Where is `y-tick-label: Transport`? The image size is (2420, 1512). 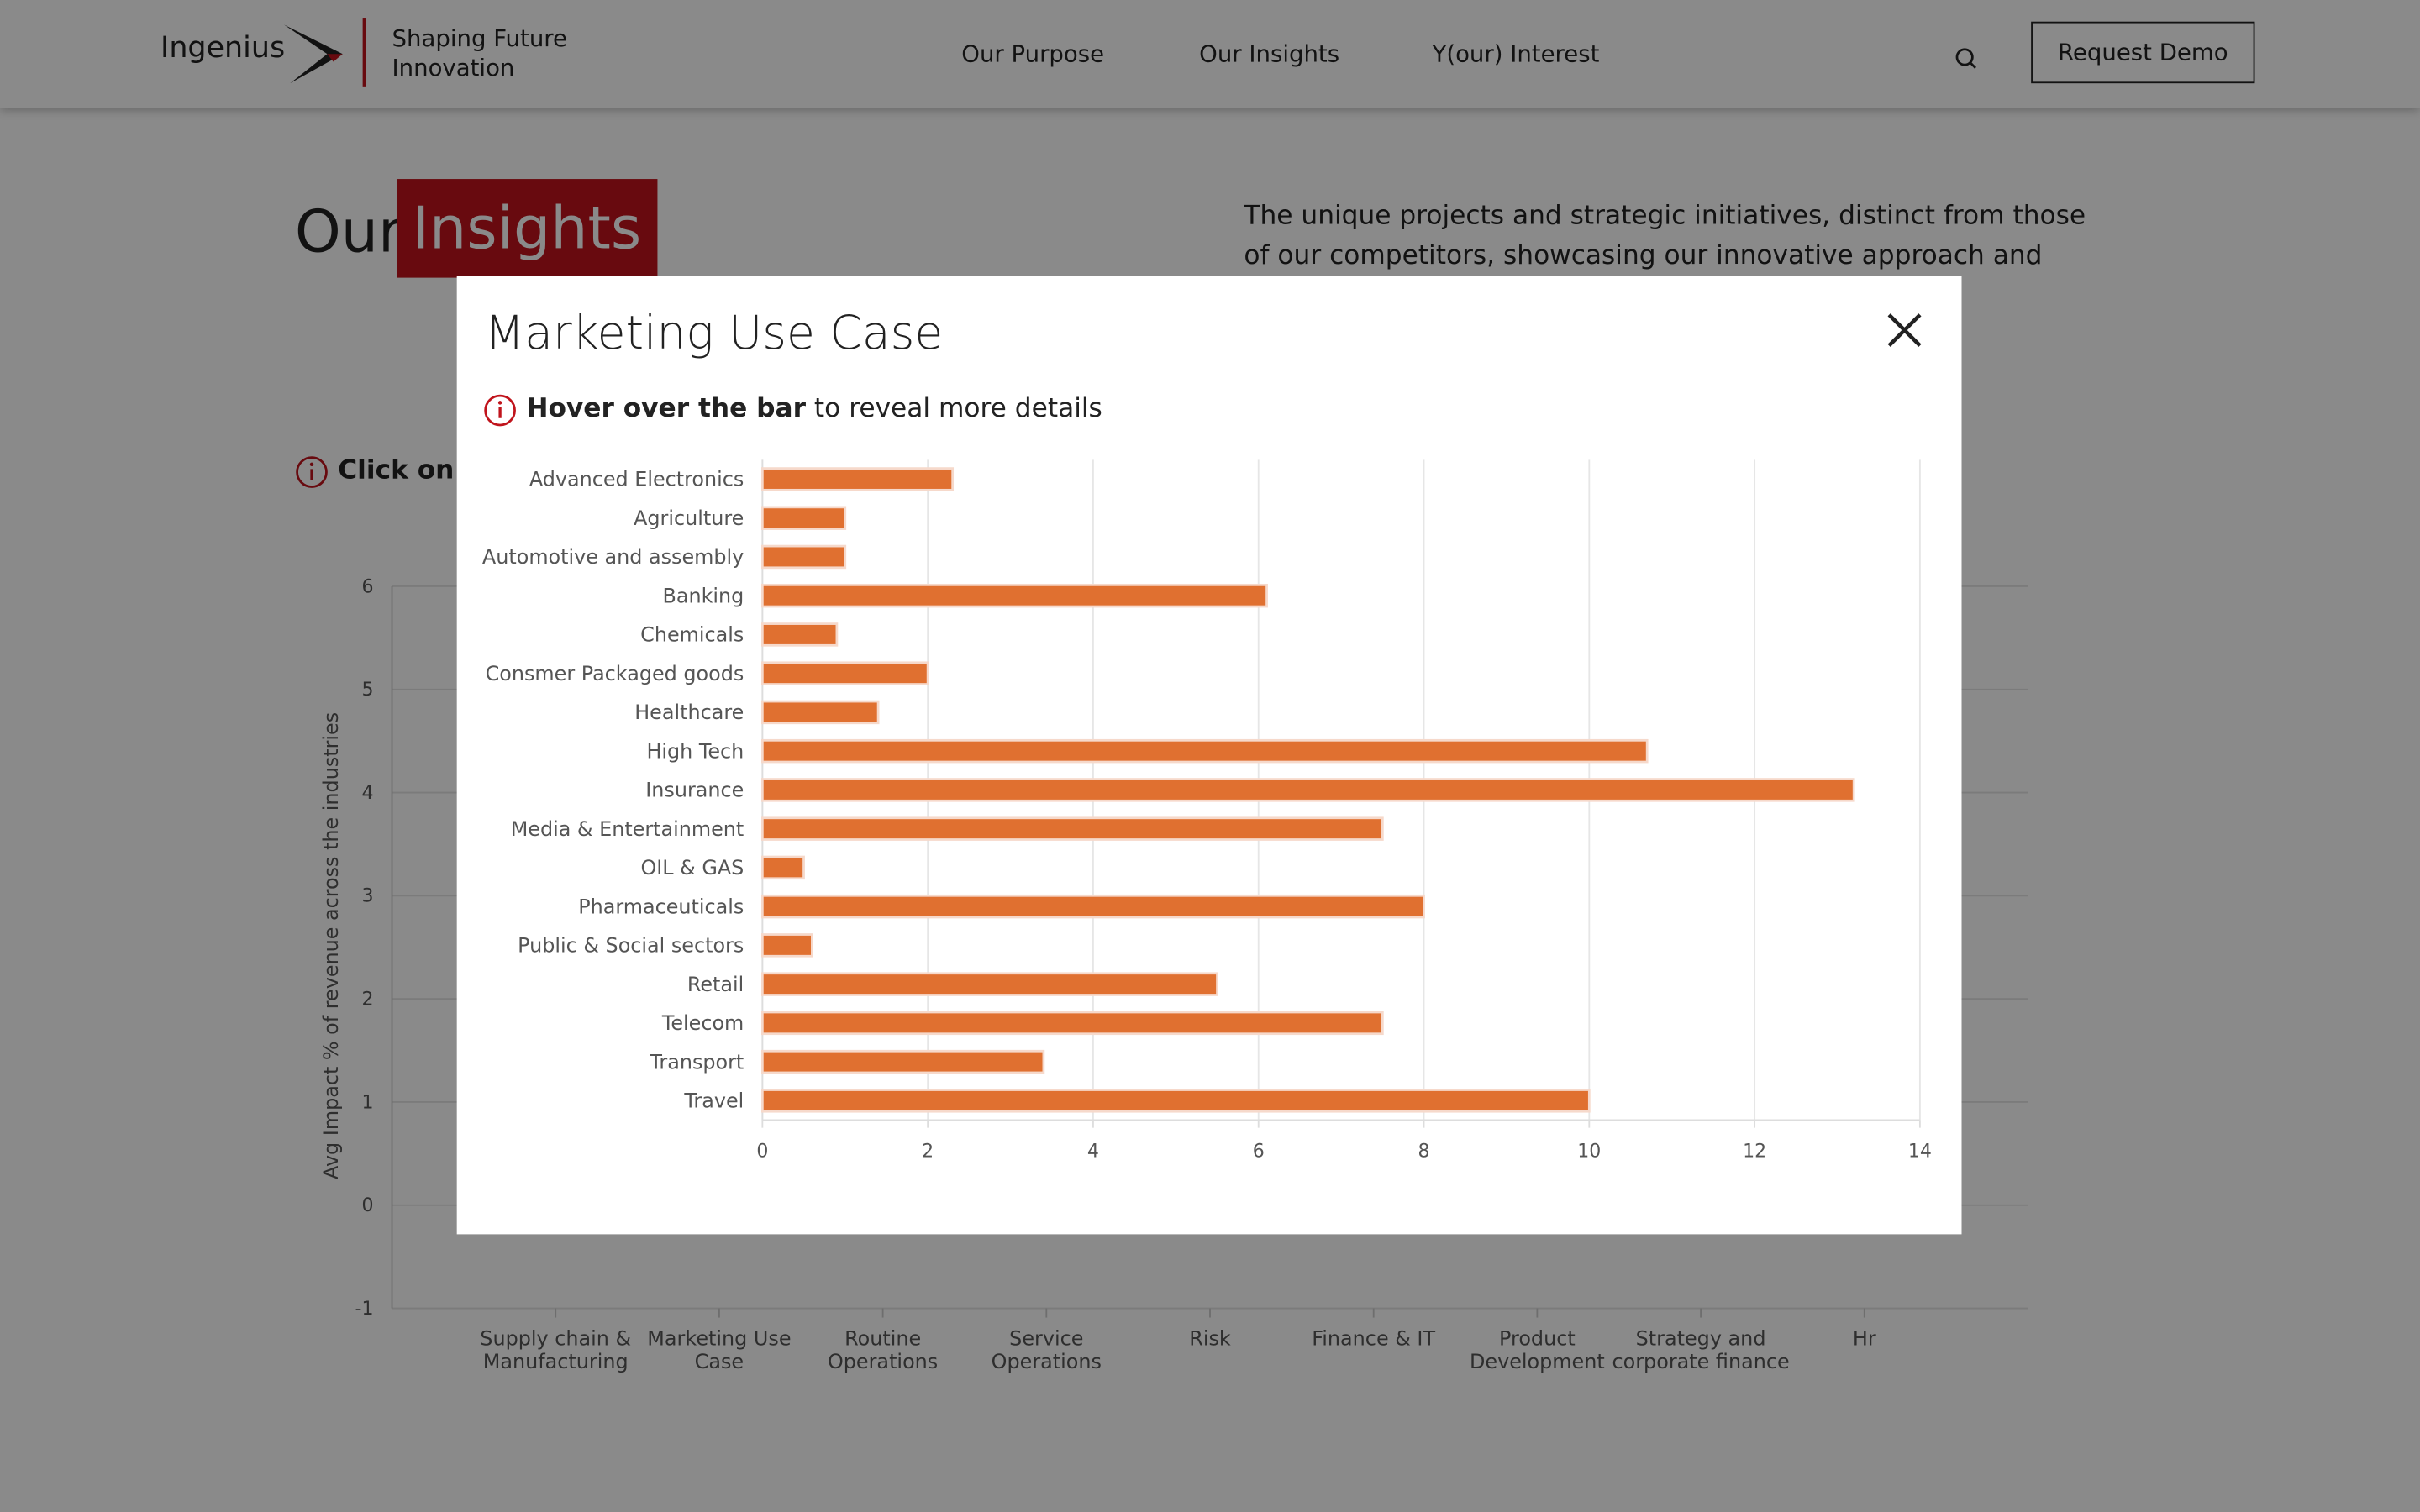 y-tick-label: Transport is located at coordinates (696, 1062).